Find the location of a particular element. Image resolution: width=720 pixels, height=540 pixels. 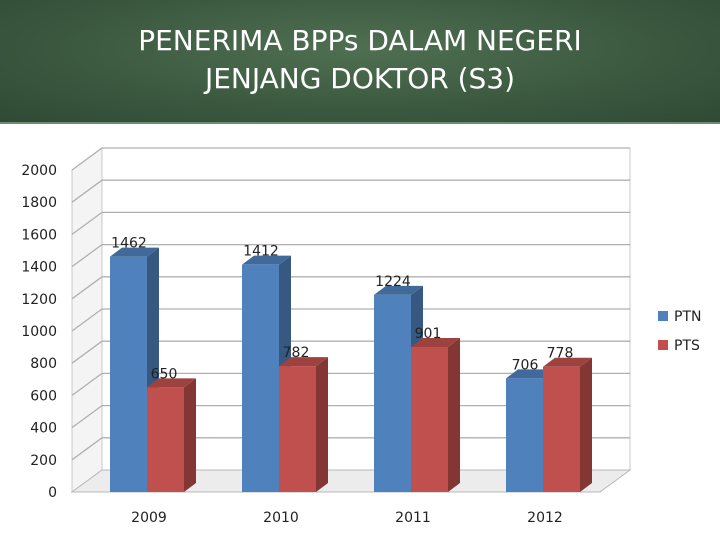

y-tick-label: 1800 is located at coordinates (39, 203).